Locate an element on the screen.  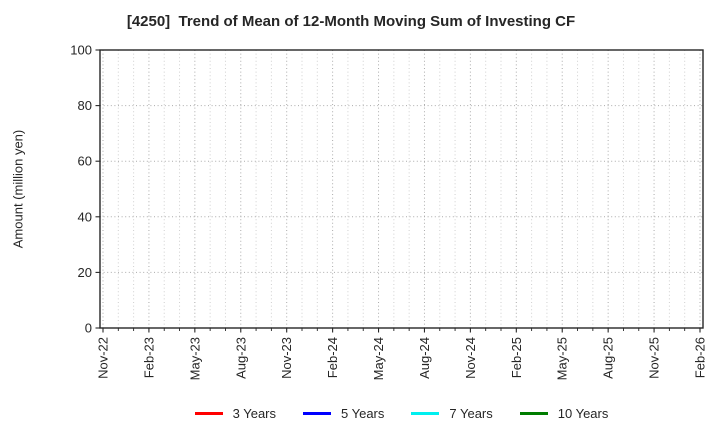
legend-item: 3 Years is located at coordinates (235, 413).